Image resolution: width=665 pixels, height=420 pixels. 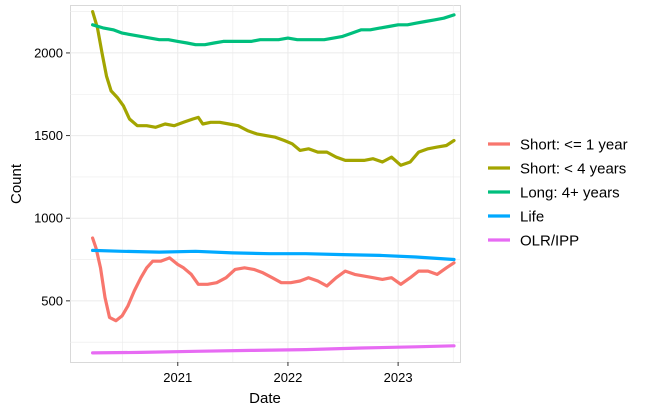 I want to click on legend-label-5: OLR/IPP, so click(x=549, y=241).